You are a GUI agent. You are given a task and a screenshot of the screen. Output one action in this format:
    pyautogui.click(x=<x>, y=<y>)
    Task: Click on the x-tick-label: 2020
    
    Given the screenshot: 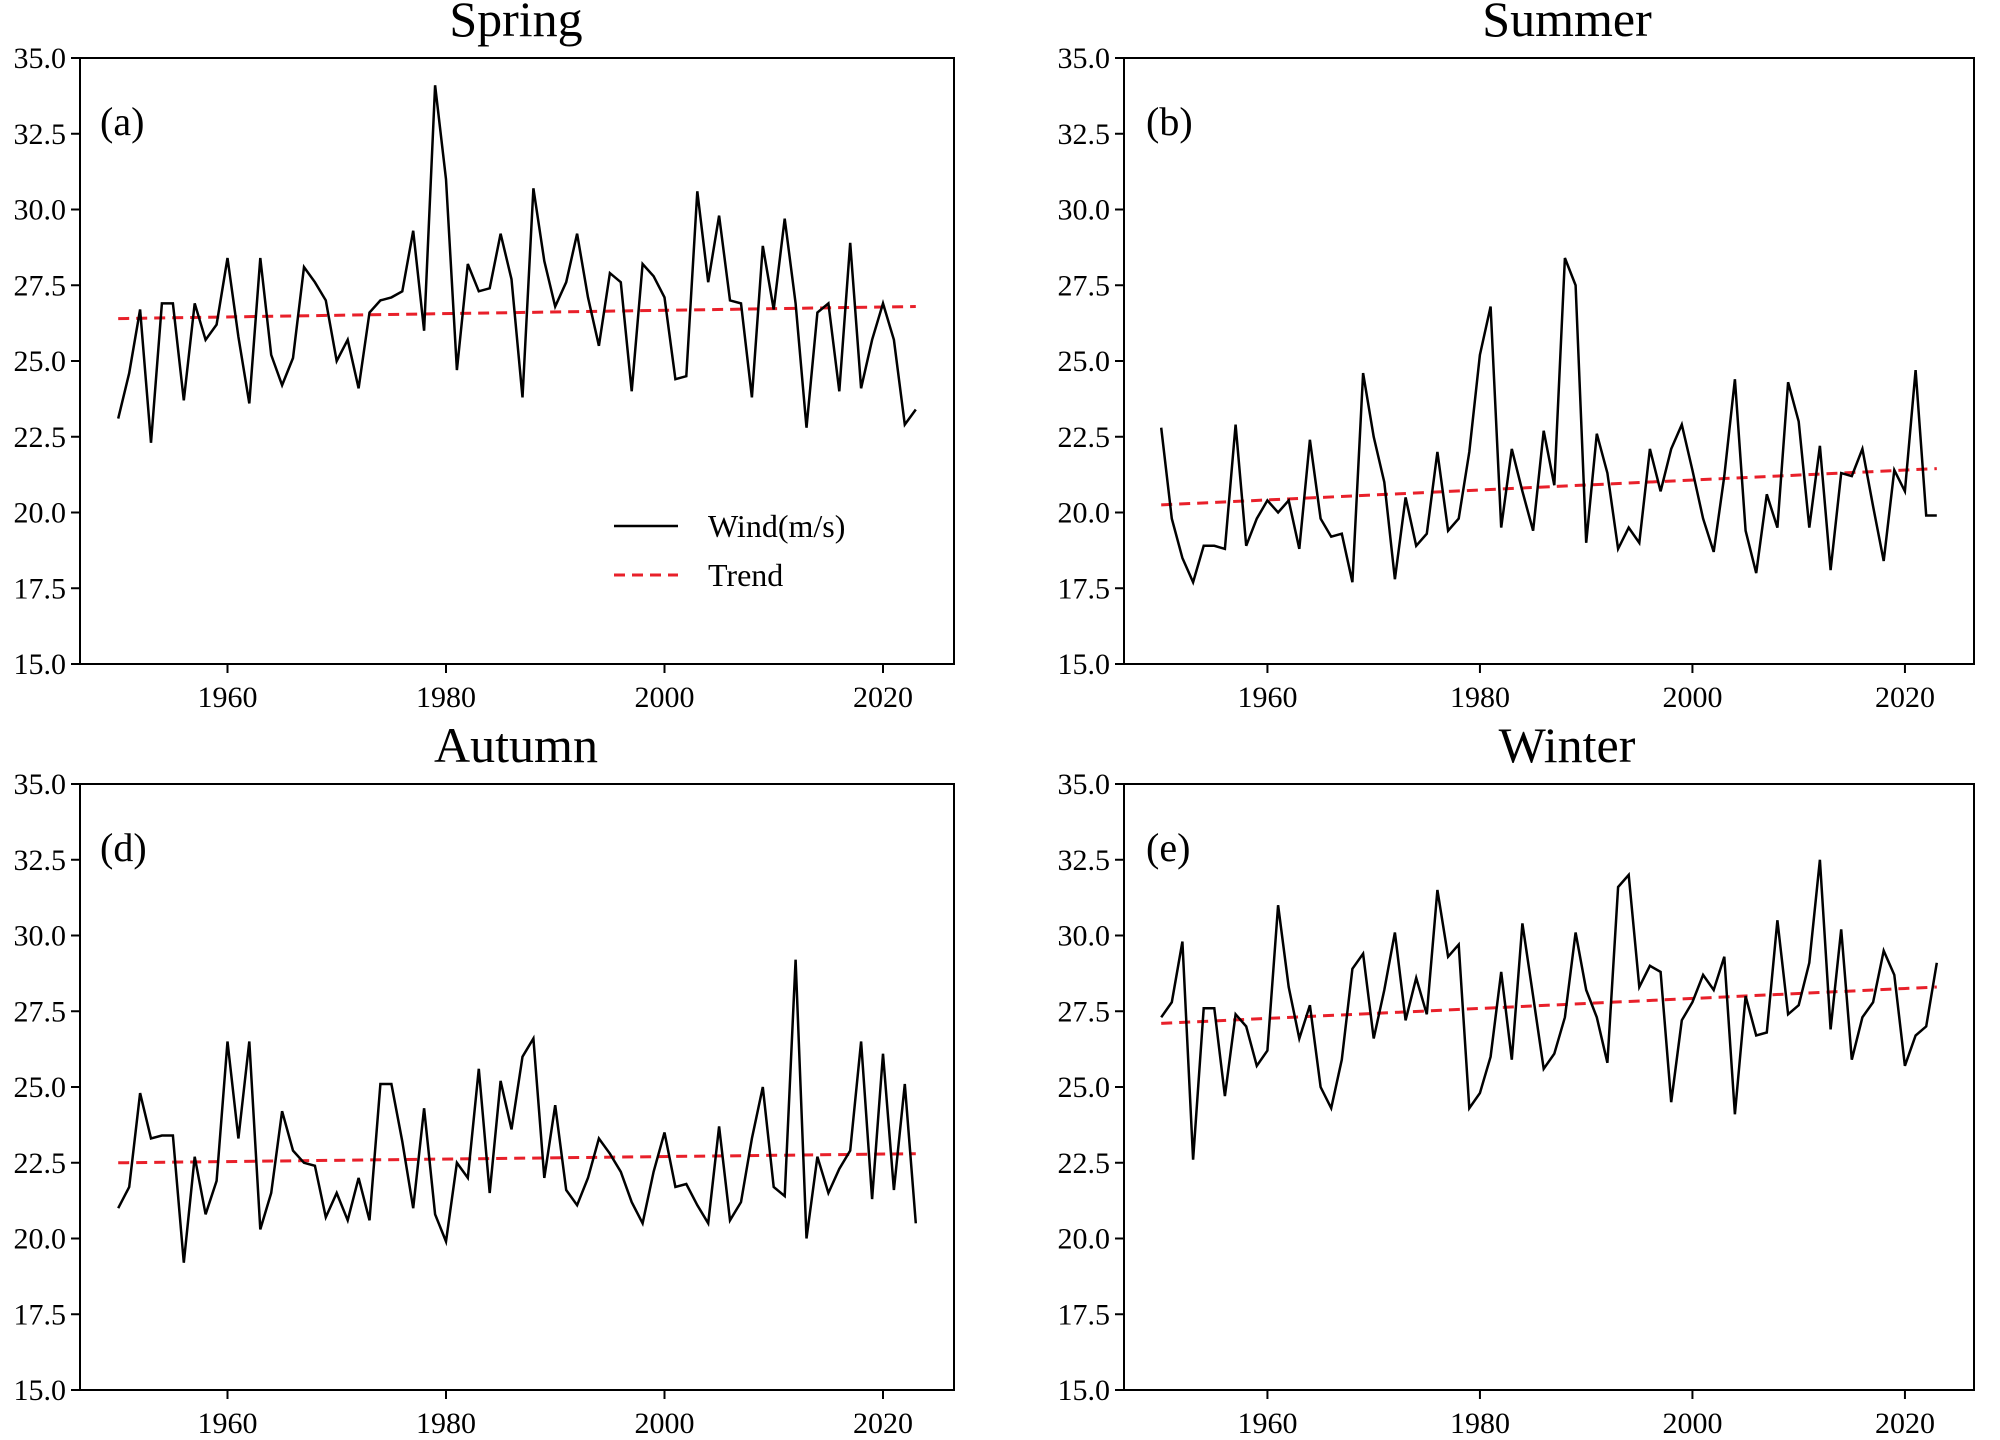 What is the action you would take?
    pyautogui.click(x=1905, y=1423)
    